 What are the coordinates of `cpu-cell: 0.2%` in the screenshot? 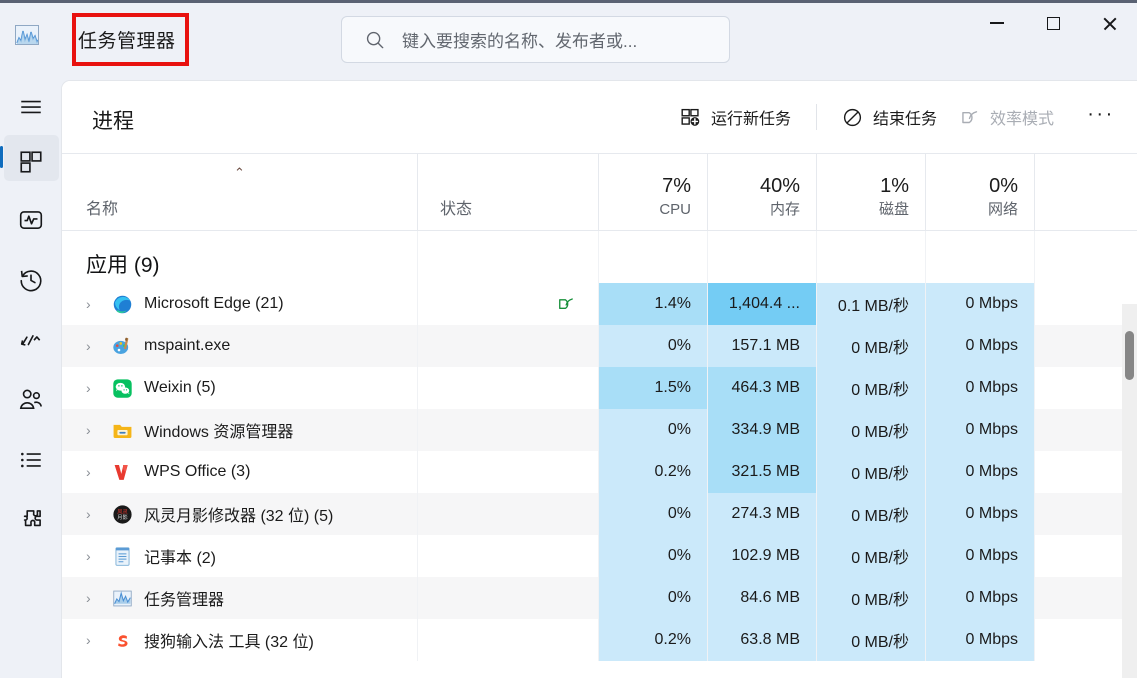 It's located at (653, 640).